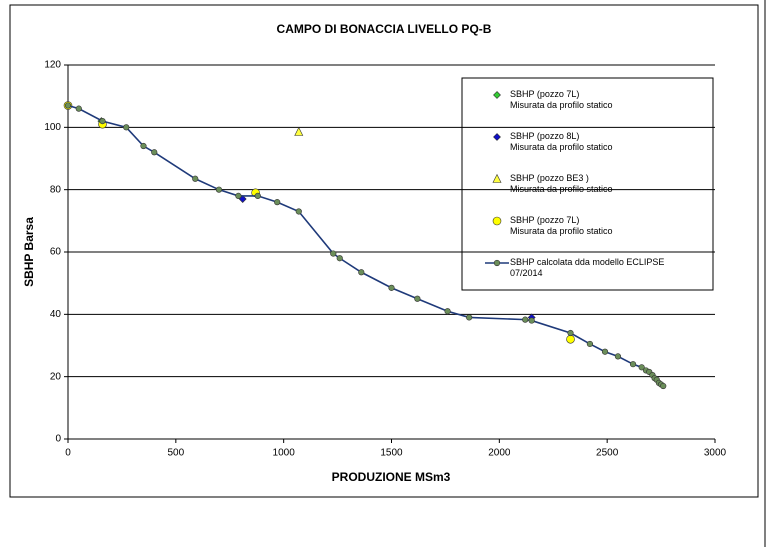  I want to click on x-tick-label: 2500, so click(607, 453).